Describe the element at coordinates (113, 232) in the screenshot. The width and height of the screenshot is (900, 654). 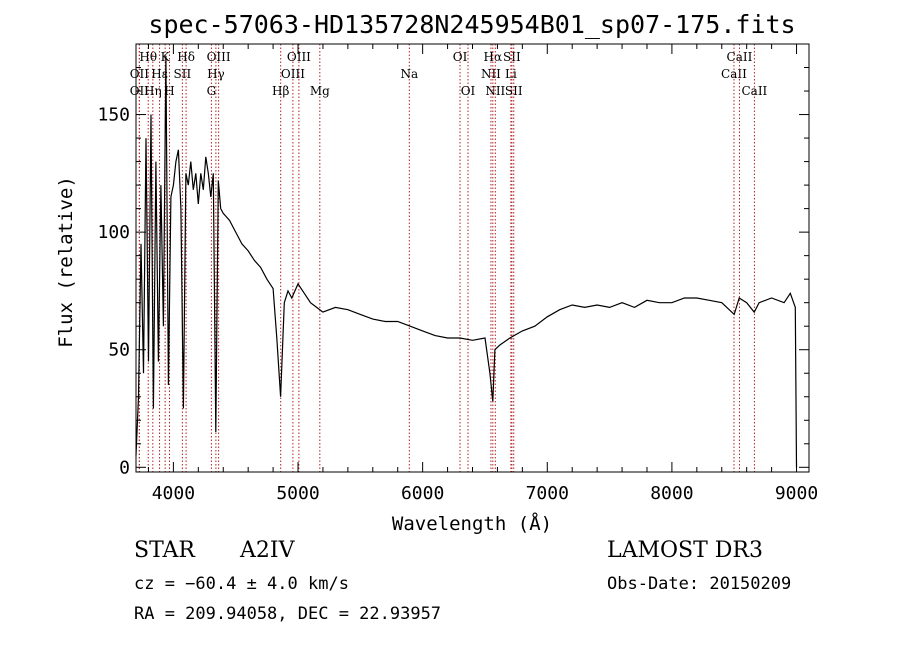
I see `y-tick-label: 100` at that location.